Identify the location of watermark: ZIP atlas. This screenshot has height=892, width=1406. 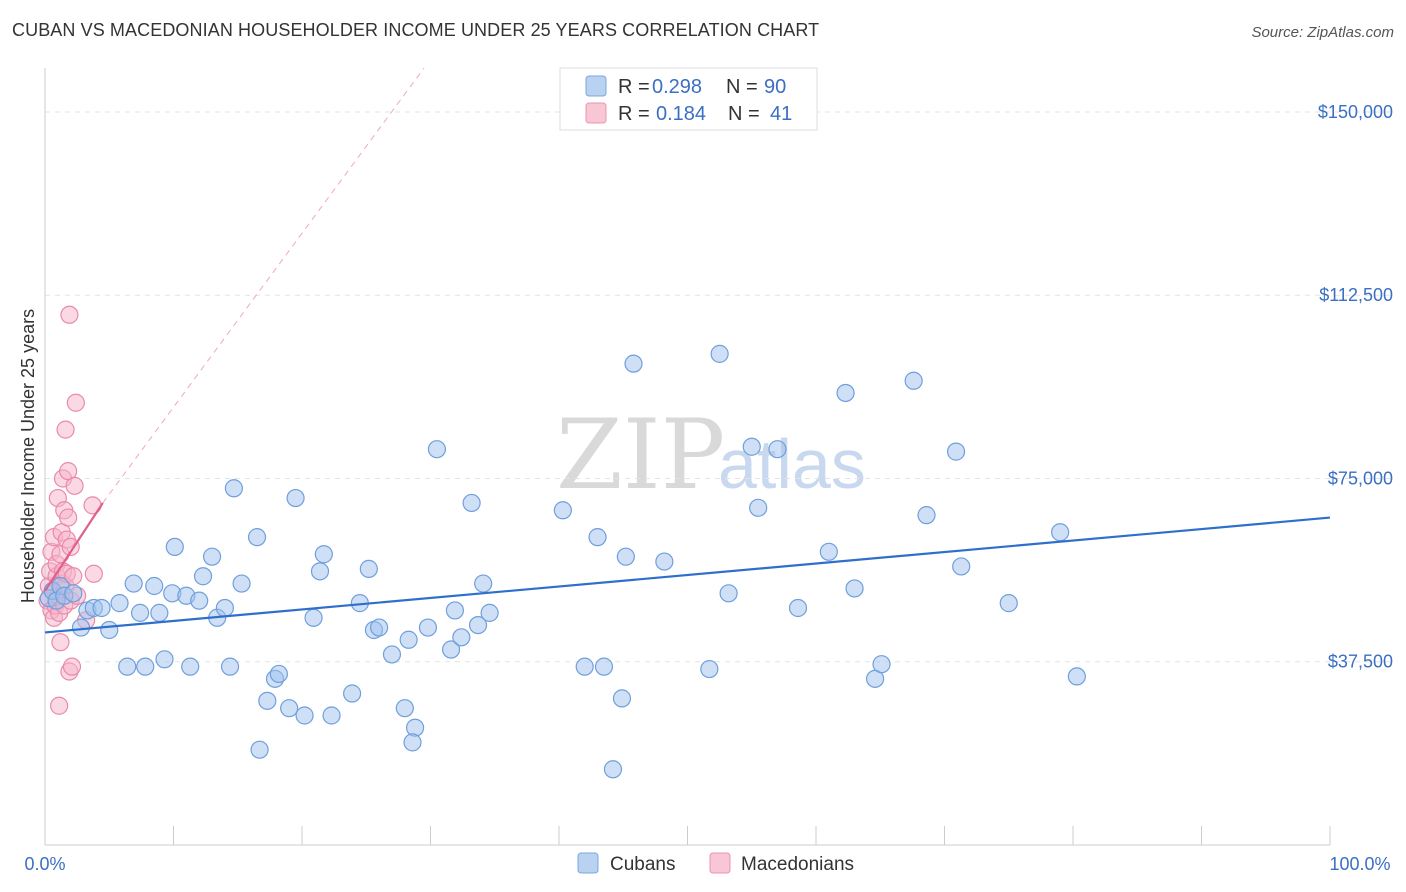
(711, 455).